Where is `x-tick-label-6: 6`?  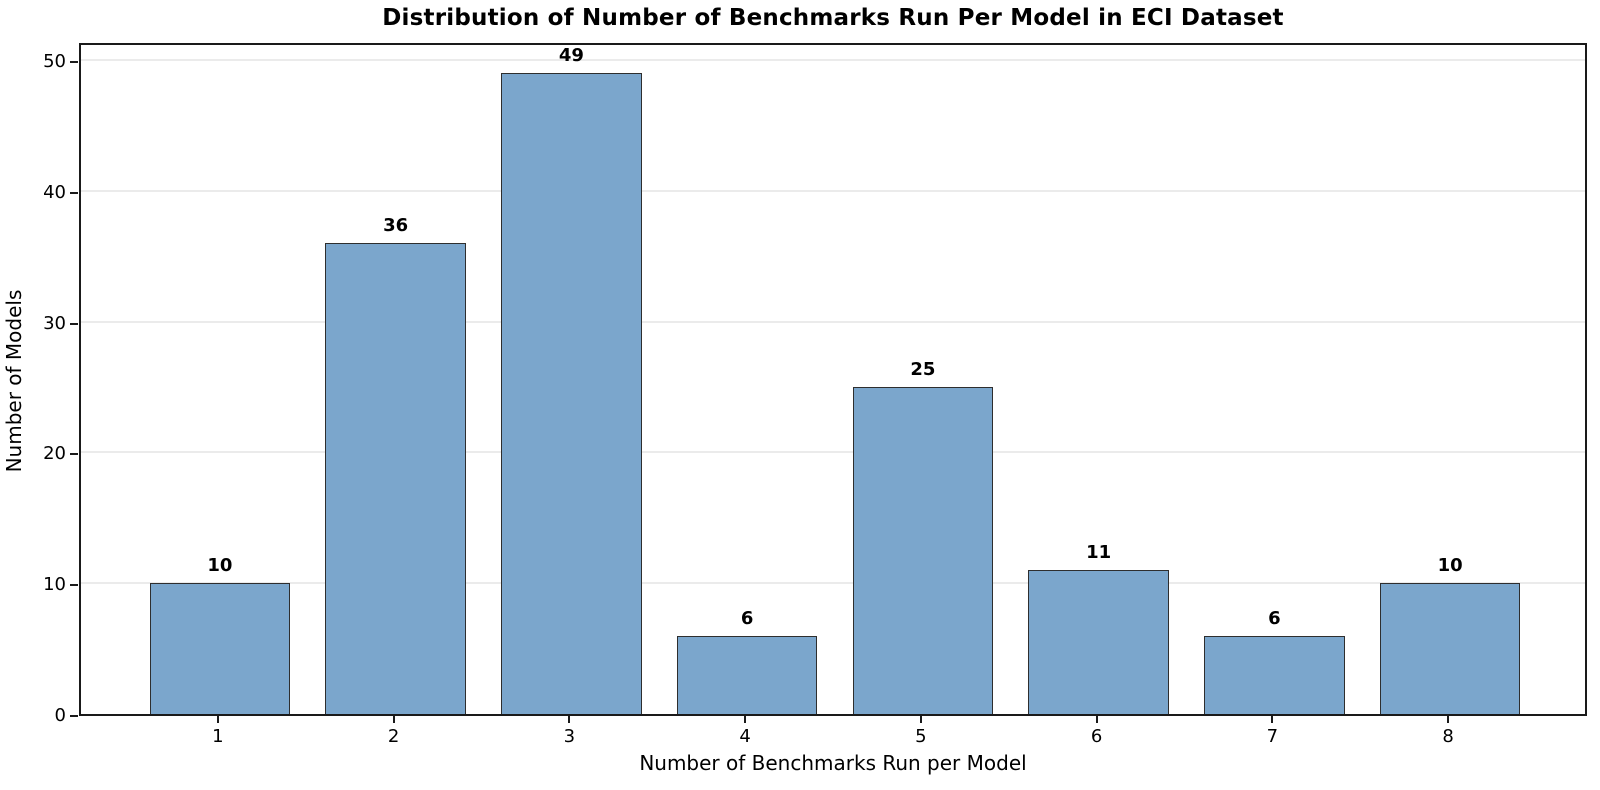 x-tick-label-6: 6 is located at coordinates (1096, 736).